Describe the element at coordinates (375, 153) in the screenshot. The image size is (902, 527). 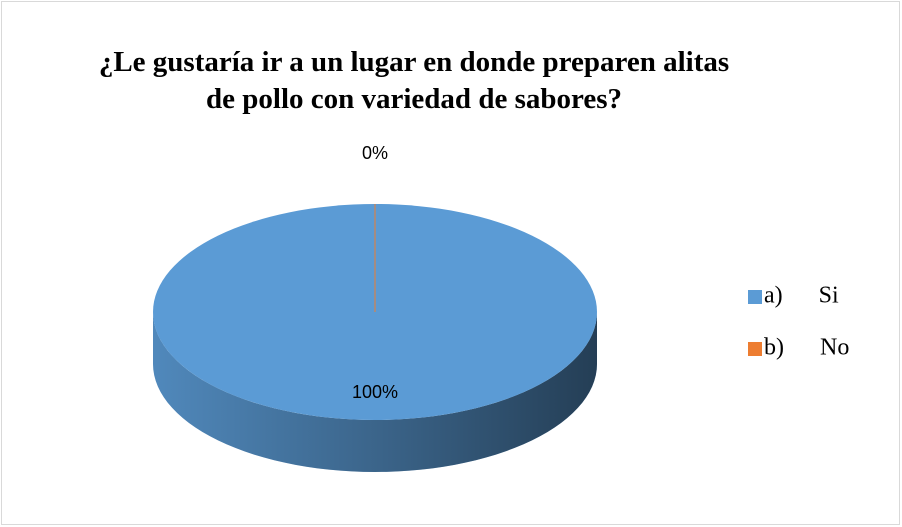
I see `data-label: 0%` at that location.